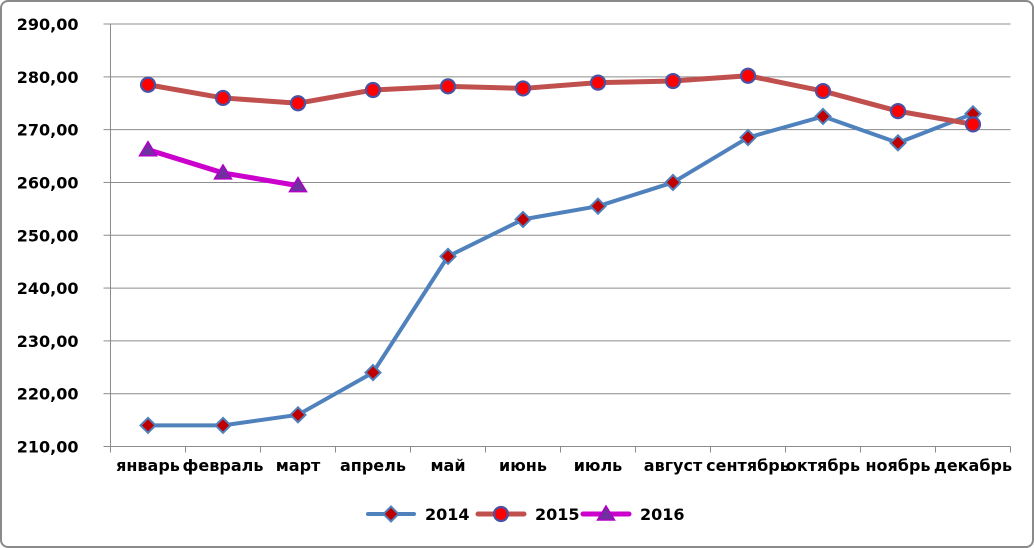 The width and height of the screenshot is (1034, 548). What do you see at coordinates (148, 465) in the screenshot?
I see `x-tick-label: январь` at bounding box center [148, 465].